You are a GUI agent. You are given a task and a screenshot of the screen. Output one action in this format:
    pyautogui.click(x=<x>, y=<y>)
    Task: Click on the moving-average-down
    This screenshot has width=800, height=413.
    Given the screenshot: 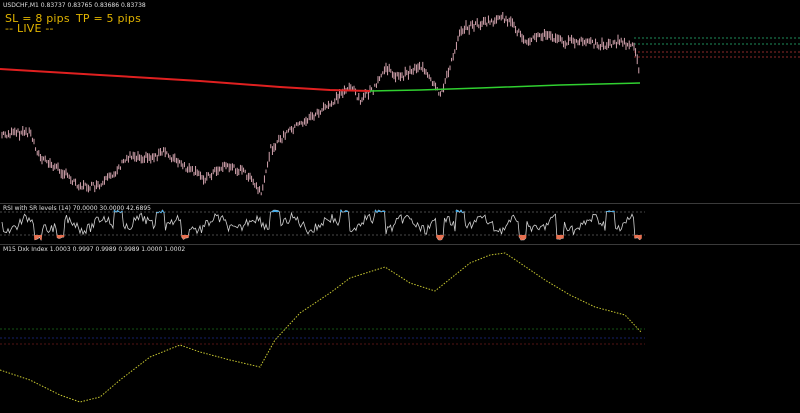 What is the action you would take?
    pyautogui.click(x=185, y=80)
    